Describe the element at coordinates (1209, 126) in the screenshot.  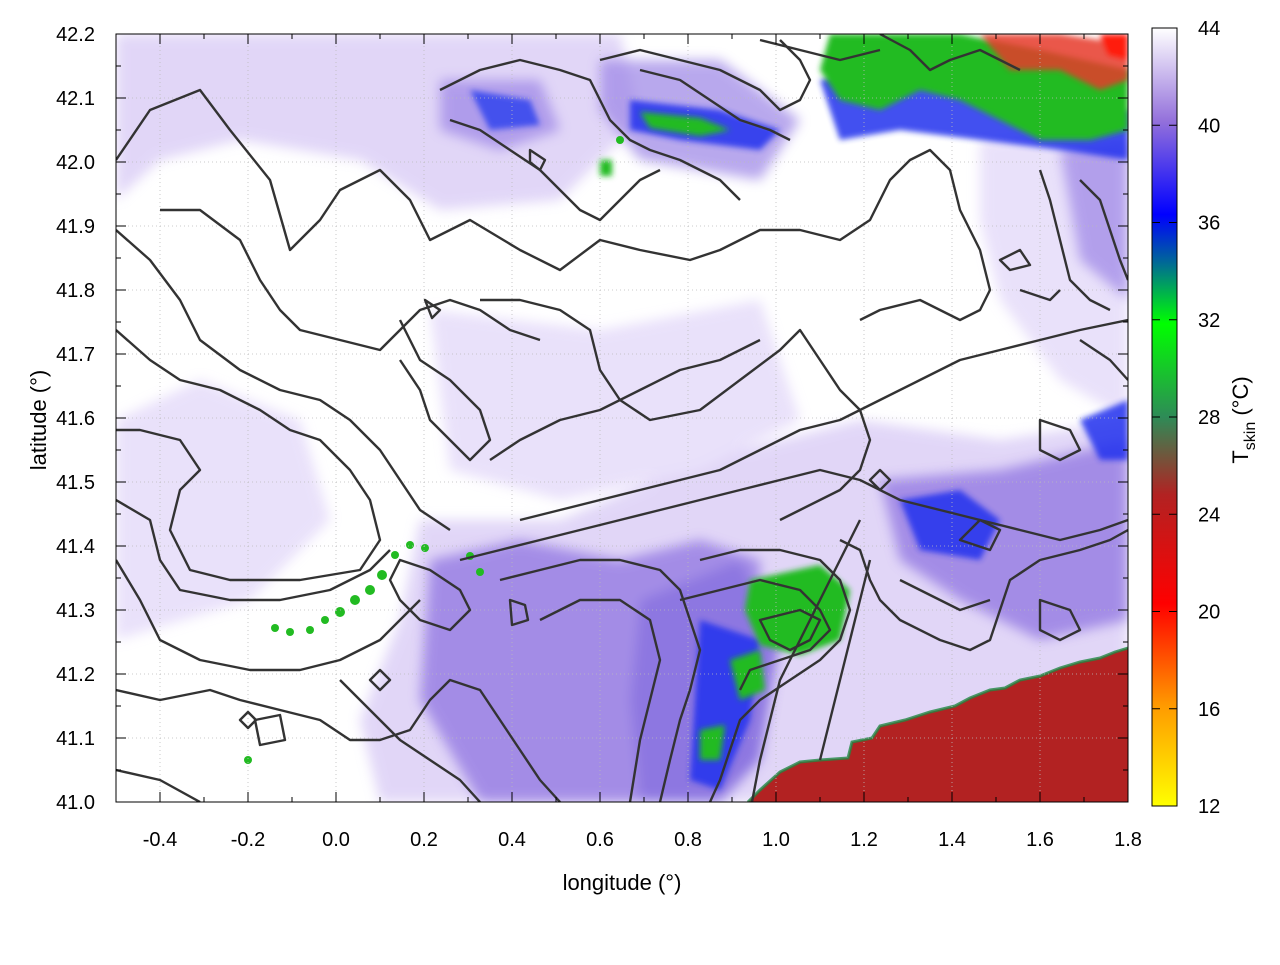
I see `colorbar-tick-label: 40` at that location.